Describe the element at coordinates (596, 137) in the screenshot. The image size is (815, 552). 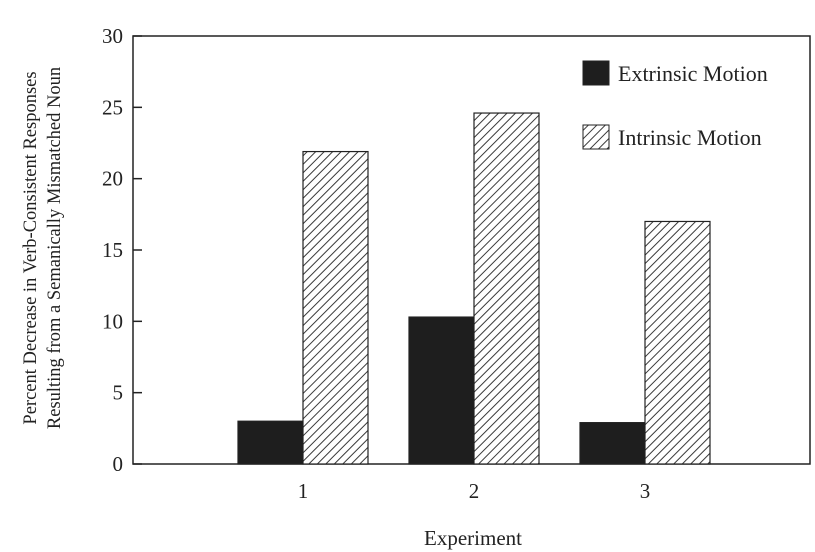
I see `legend-swatch-intrinsic` at that location.